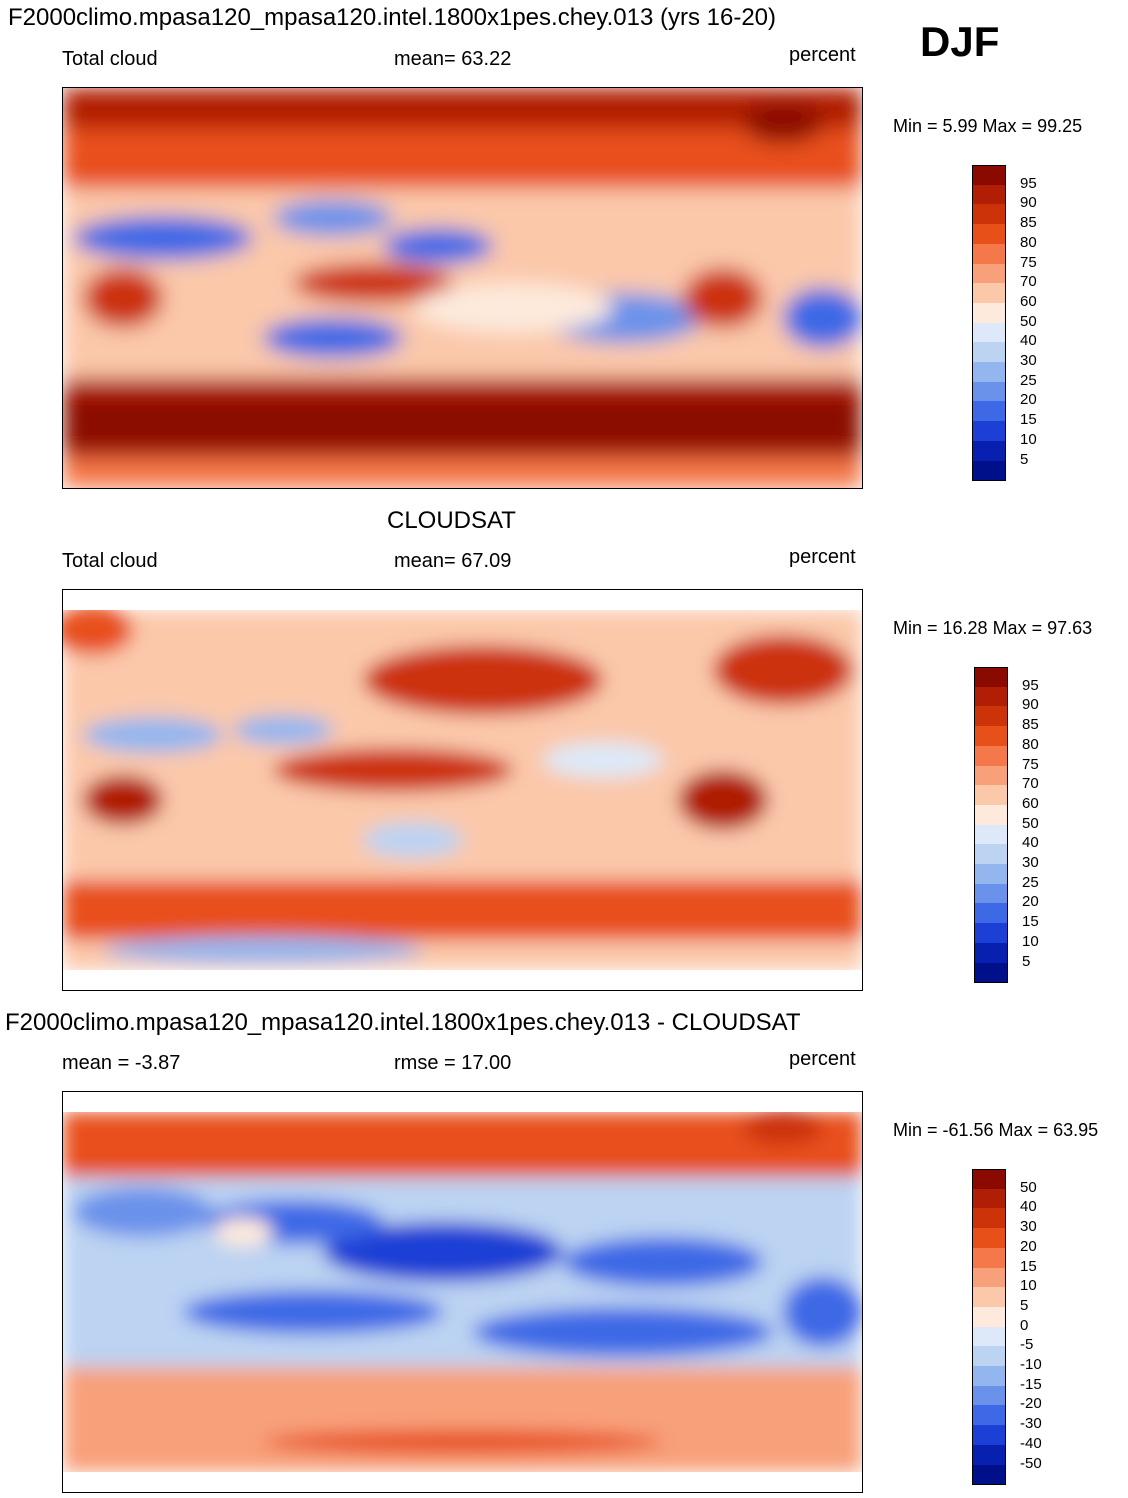  I want to click on colorbar-label: 0, so click(1024, 1325).